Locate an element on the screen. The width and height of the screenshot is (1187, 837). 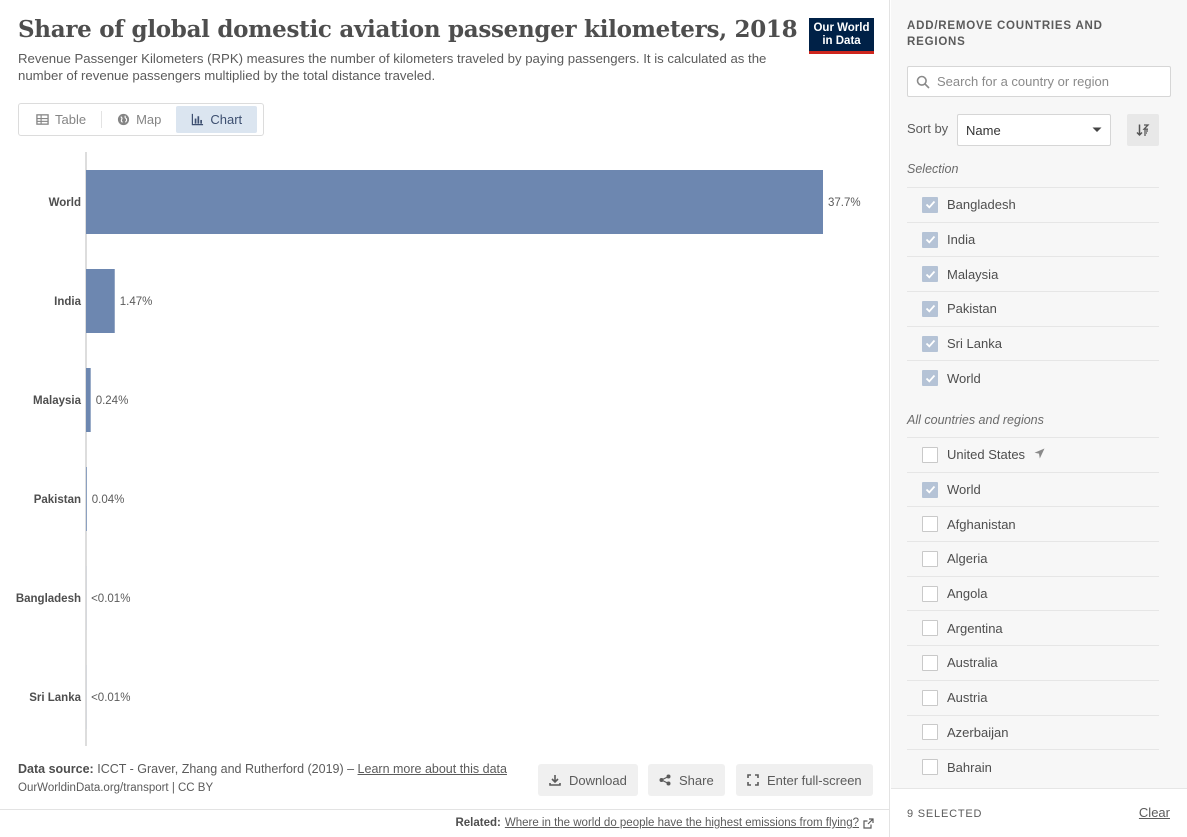
share-label: Share is located at coordinates (696, 780).